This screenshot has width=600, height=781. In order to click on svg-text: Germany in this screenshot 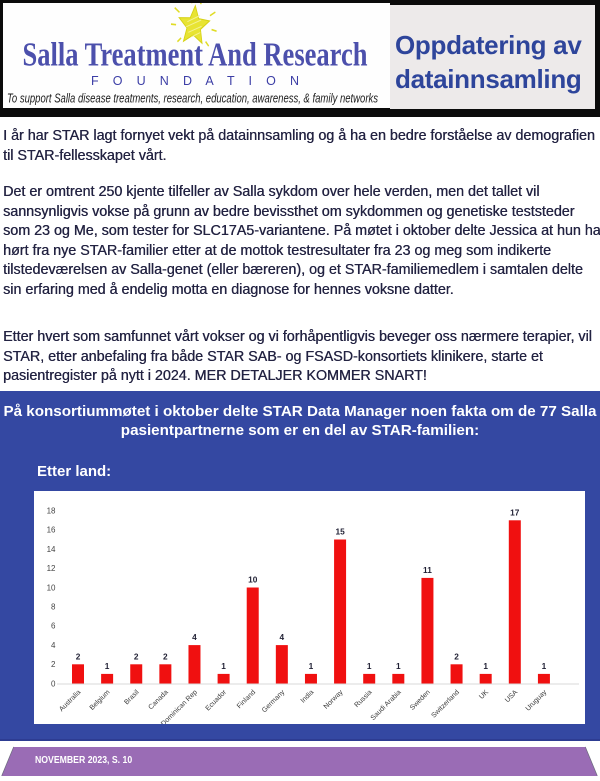, I will do `click(274, 702)`.